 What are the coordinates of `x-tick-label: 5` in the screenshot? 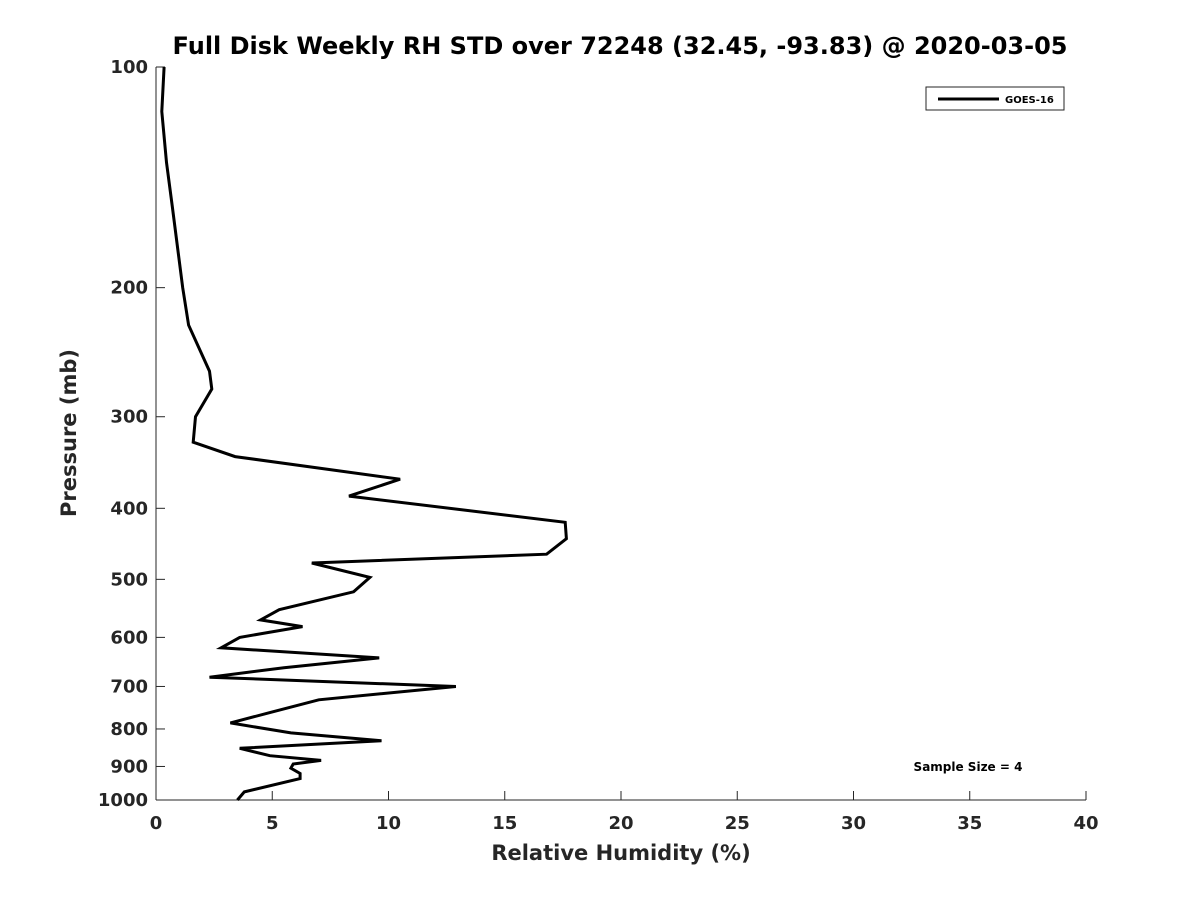 It's located at (272, 823).